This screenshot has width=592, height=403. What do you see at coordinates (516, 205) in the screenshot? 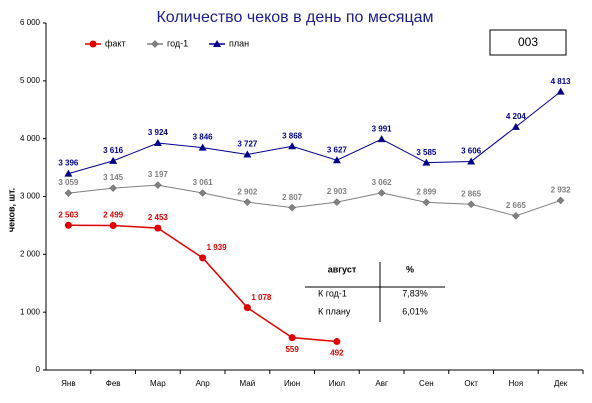
I see `data-label: 2 665` at bounding box center [516, 205].